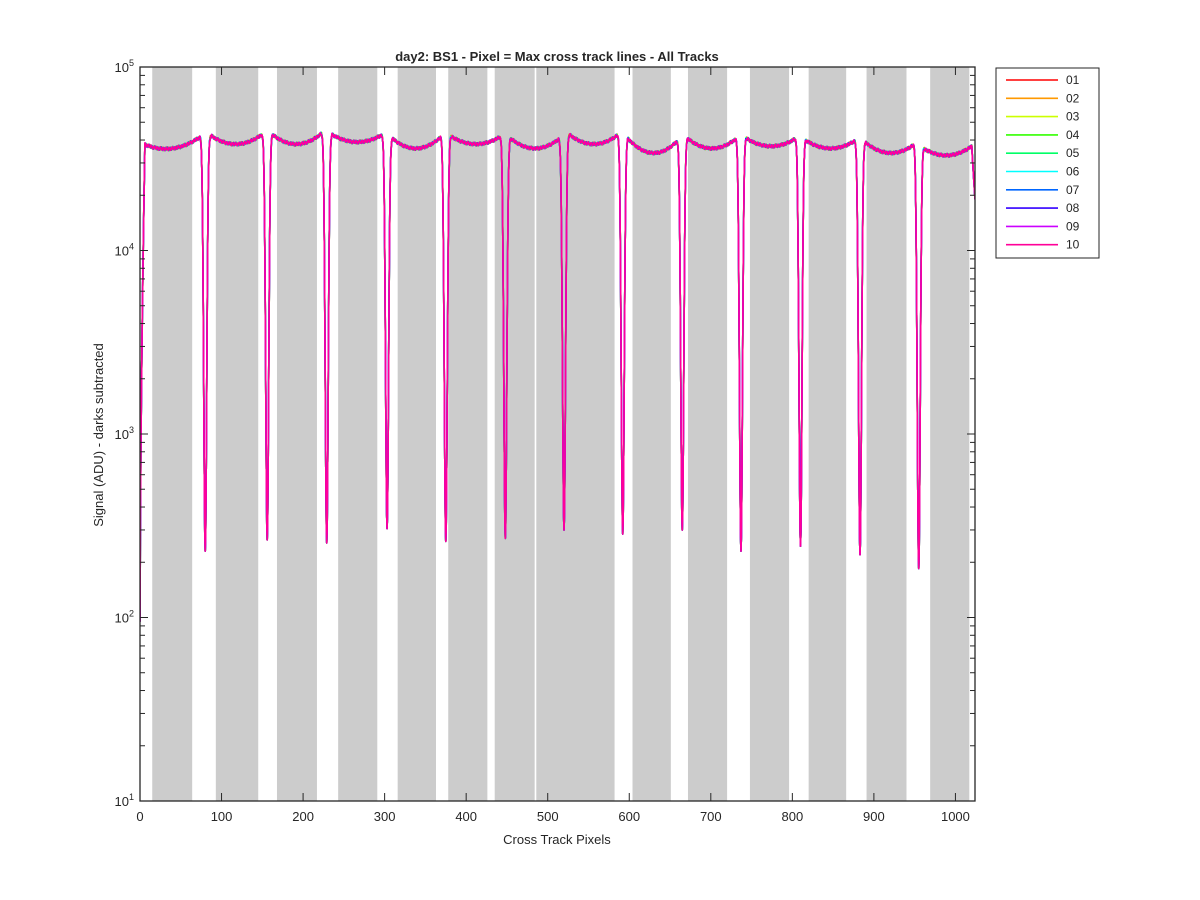  Describe the element at coordinates (98, 435) in the screenshot. I see `y-axis-label: Signal (ADU) - darks subtracted` at that location.